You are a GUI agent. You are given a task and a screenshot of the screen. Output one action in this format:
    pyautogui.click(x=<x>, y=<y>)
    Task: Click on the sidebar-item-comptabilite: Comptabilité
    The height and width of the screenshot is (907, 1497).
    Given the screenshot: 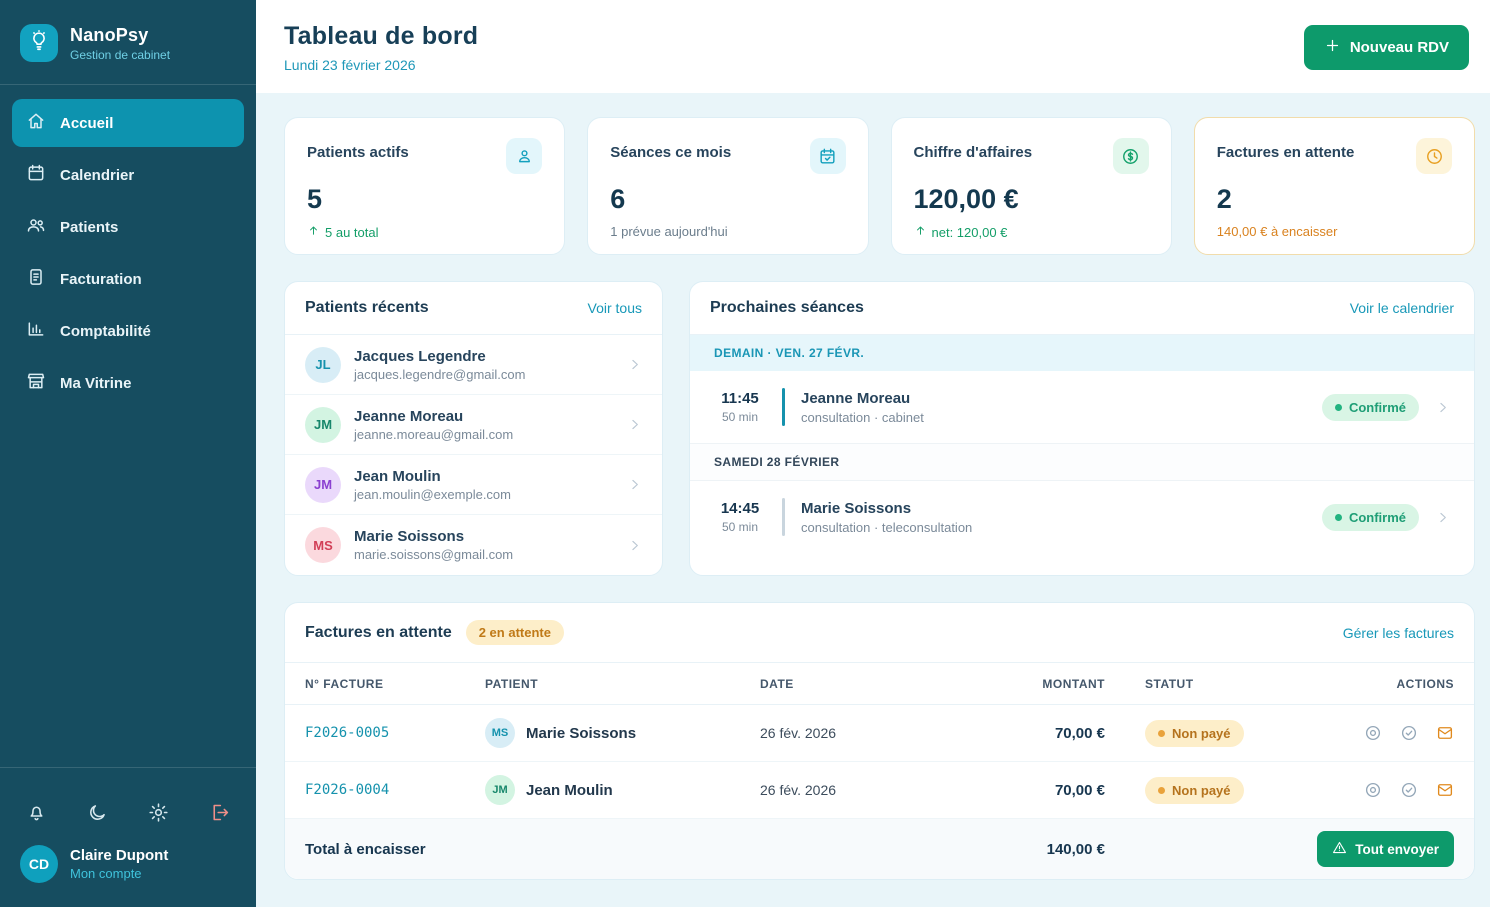 What is the action you would take?
    pyautogui.click(x=128, y=331)
    